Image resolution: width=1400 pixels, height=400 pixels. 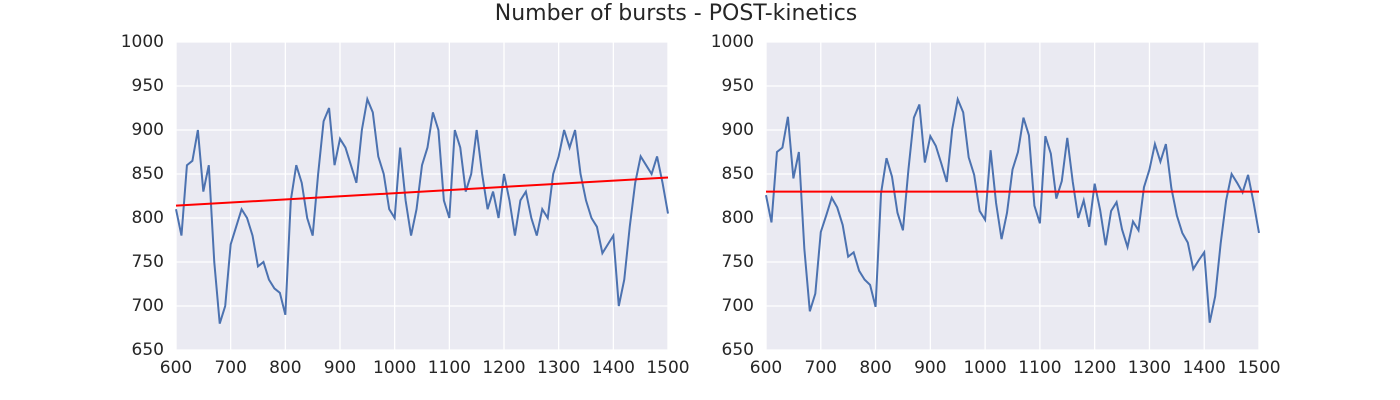 What do you see at coordinates (676, 13) in the screenshot?
I see `figure-title: Number of bursts - POST-kinetics` at bounding box center [676, 13].